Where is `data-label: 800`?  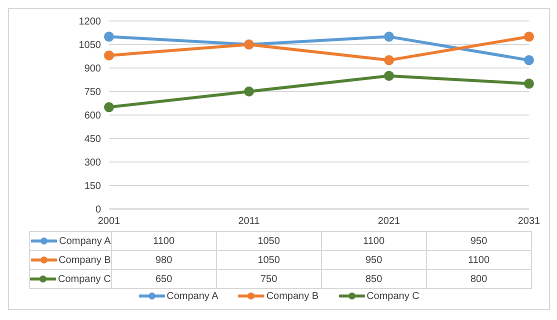 data-label: 800 is located at coordinates (479, 279).